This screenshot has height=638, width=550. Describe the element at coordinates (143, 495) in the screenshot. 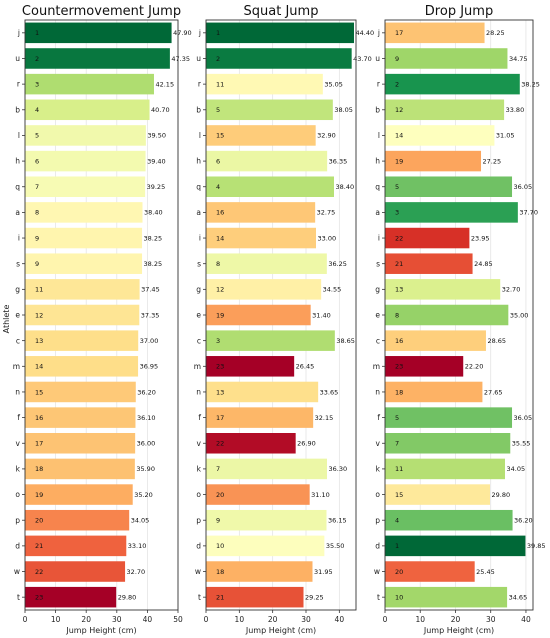

I see `value-label: 35.20` at that location.